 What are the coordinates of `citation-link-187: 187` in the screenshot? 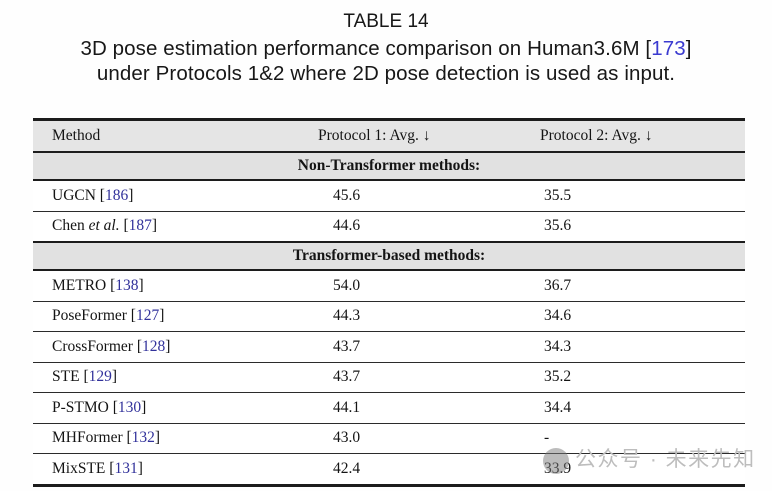 It's located at (140, 226).